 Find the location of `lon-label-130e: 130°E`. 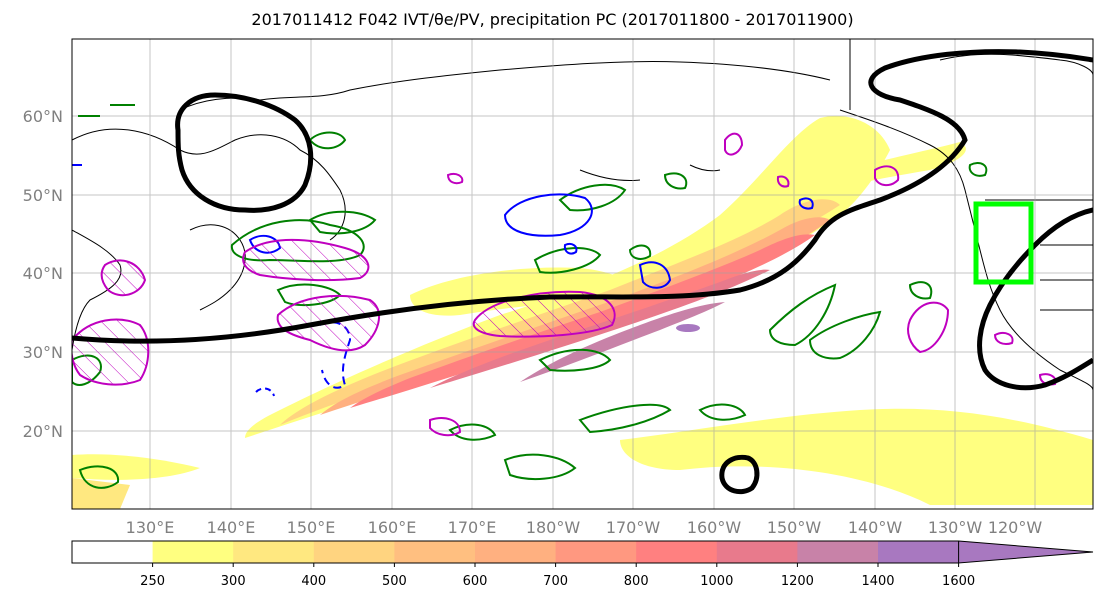

lon-label-130e: 130°E is located at coordinates (150, 527).